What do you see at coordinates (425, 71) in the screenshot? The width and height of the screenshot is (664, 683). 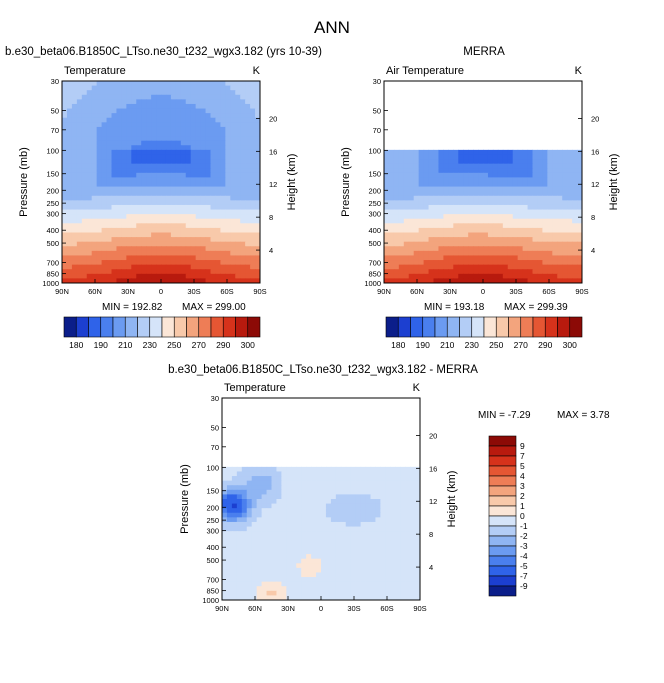 I see `panel-obs-subtitle-left: Air Temperature` at bounding box center [425, 71].